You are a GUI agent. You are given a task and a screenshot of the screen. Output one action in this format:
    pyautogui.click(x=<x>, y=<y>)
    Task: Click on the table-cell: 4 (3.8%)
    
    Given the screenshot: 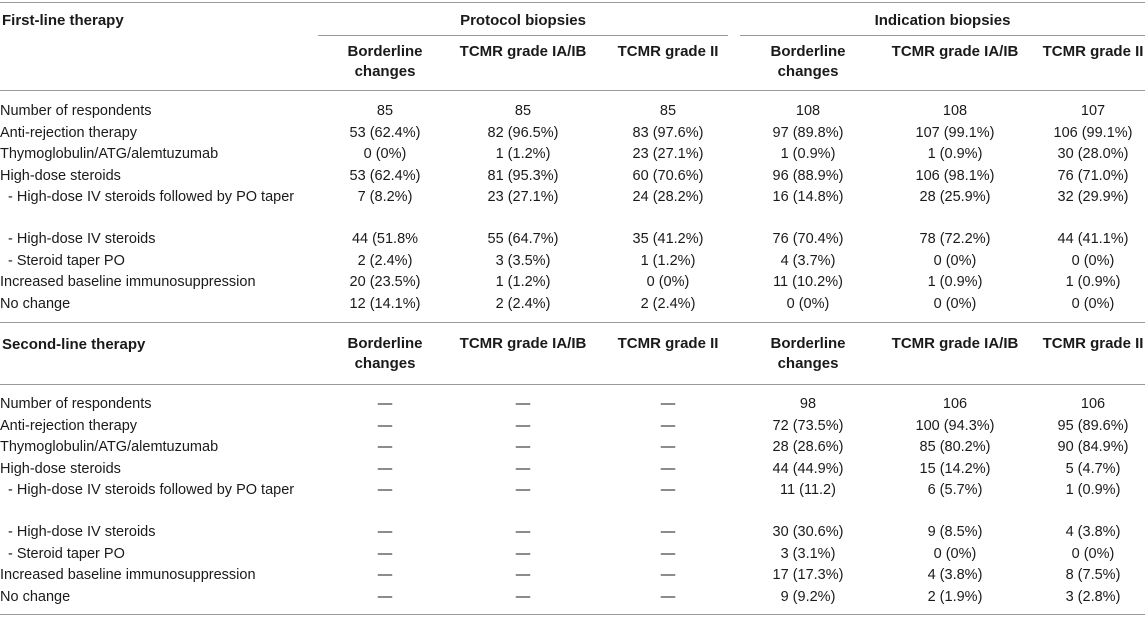 What is the action you would take?
    pyautogui.click(x=955, y=575)
    